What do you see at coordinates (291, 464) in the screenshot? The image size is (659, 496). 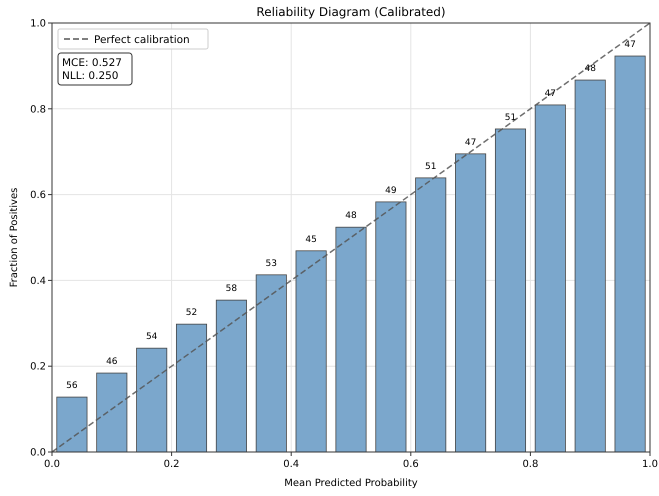 I see `x-tick-label: 0.4` at bounding box center [291, 464].